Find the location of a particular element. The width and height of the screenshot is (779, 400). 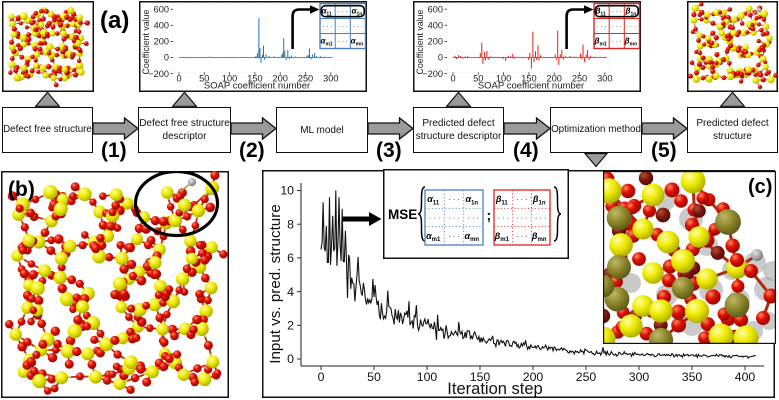

svg-text: α11 is located at coordinates (326, 12).